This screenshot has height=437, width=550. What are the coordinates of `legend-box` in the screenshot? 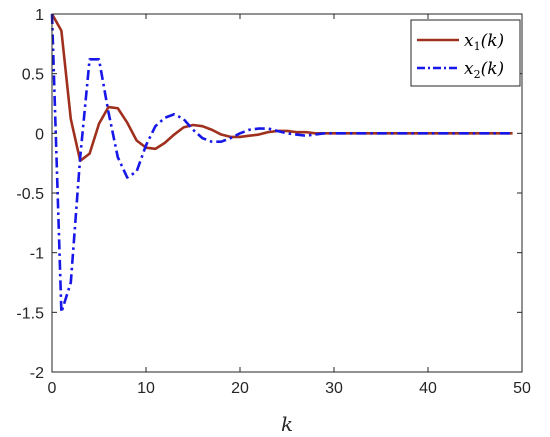 It's located at (465, 53).